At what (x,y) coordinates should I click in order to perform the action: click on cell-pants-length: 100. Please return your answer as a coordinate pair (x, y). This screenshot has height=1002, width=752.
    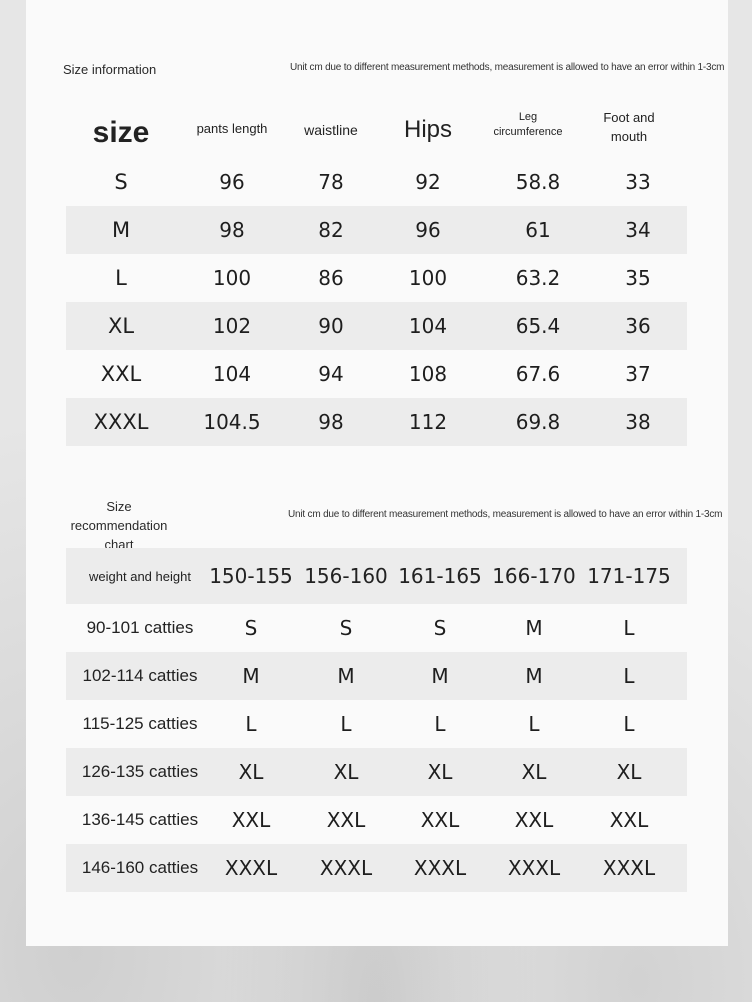
    Looking at the image, I should click on (232, 278).